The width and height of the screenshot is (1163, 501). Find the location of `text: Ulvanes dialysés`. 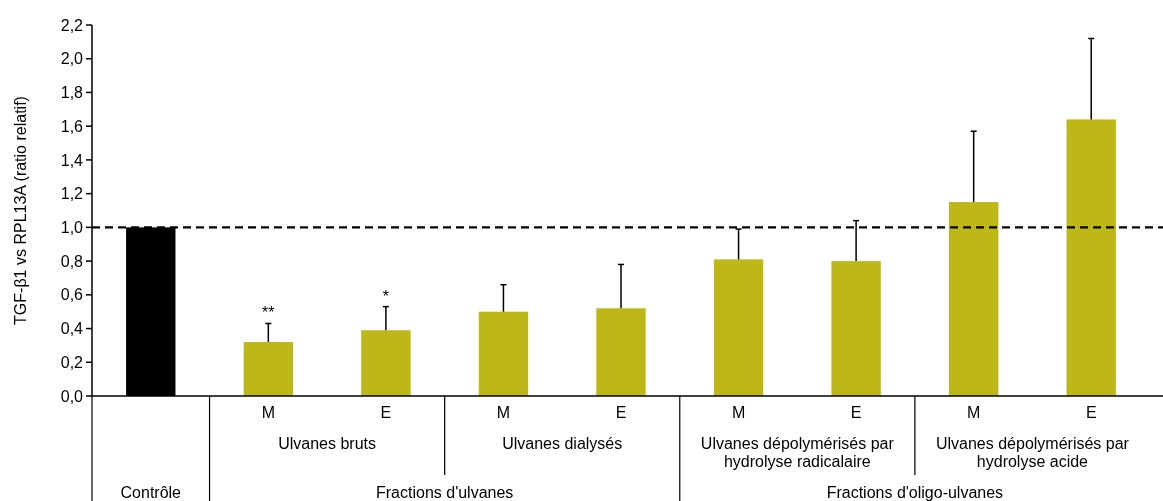

text: Ulvanes dialysés is located at coordinates (562, 443).